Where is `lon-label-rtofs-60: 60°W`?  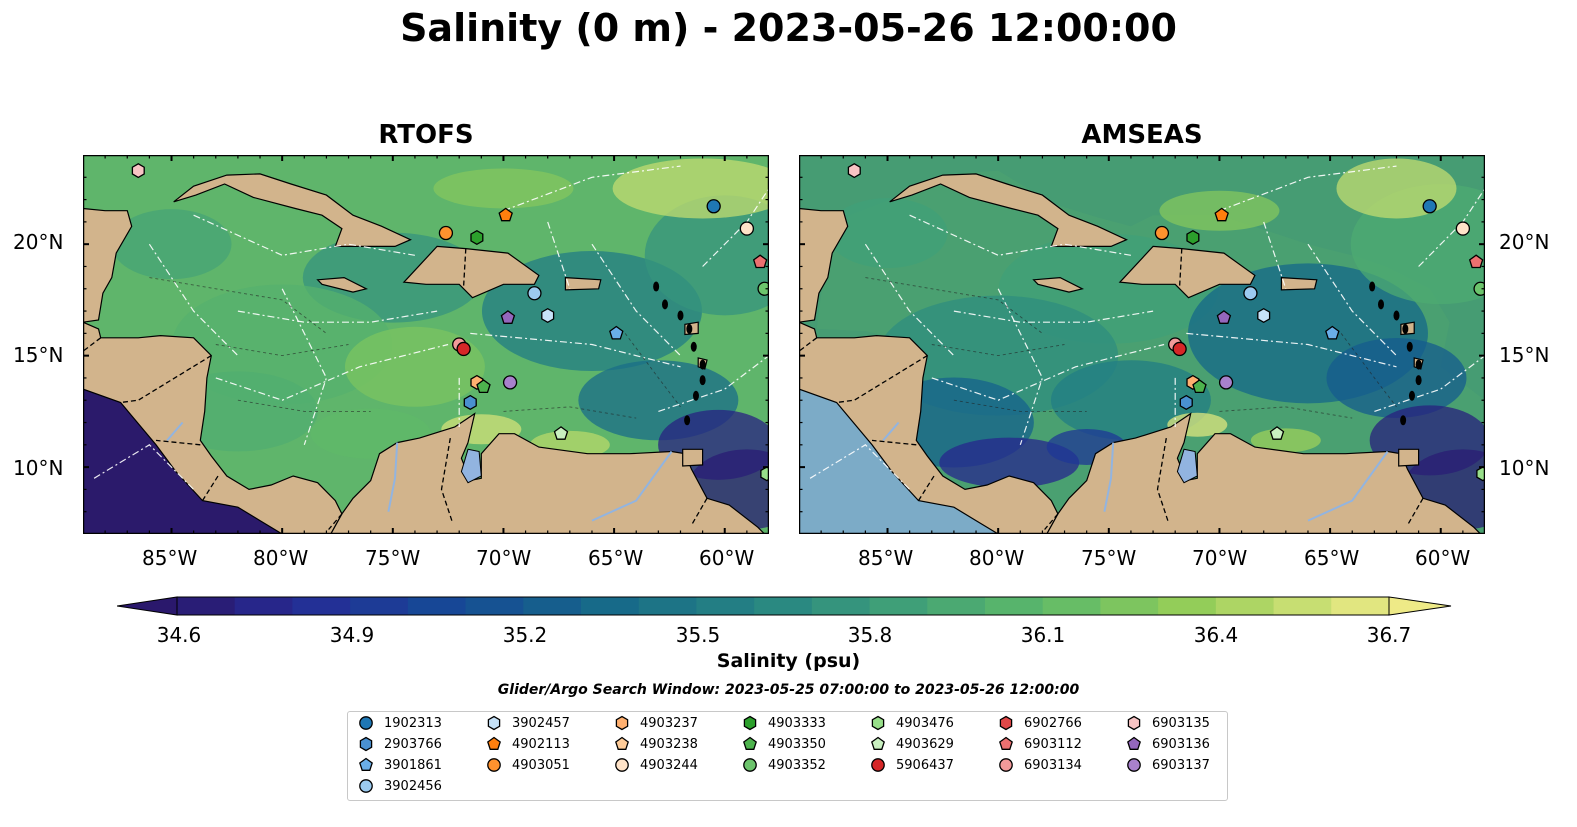
lon-label-rtofs-60: 60°W is located at coordinates (727, 558).